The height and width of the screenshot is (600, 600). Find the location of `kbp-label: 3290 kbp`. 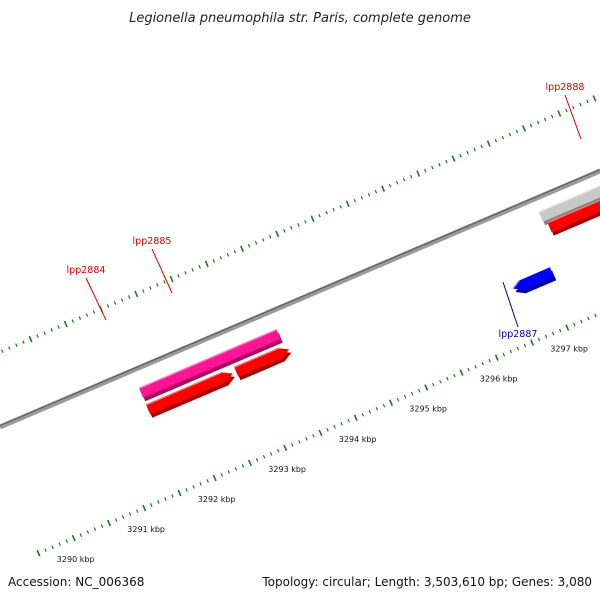

kbp-label: 3290 kbp is located at coordinates (76, 559).